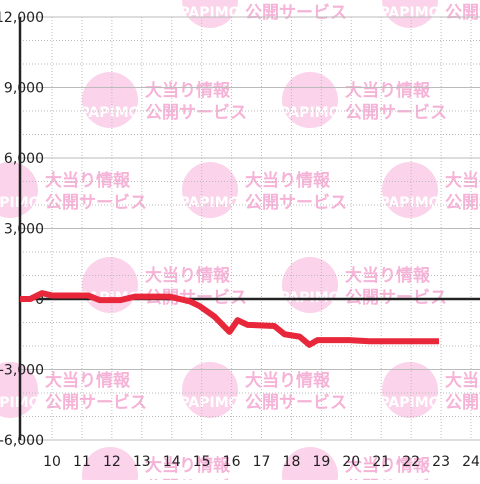 The height and width of the screenshot is (484, 480). Describe the element at coordinates (411, 462) in the screenshot. I see `x-tick-label: 22` at that location.